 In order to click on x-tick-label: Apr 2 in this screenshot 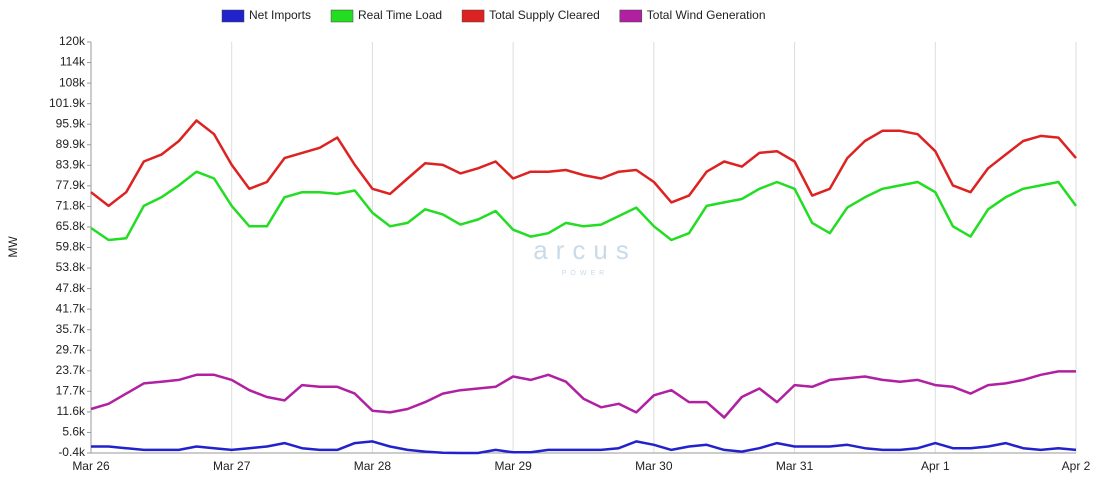, I will do `click(1076, 466)`.